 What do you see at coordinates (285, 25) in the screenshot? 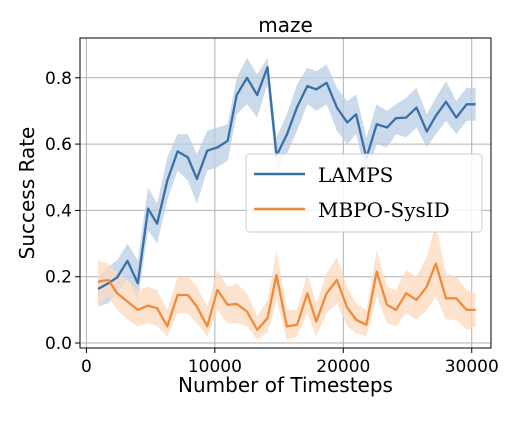
I see `chart-title: maze` at bounding box center [285, 25].